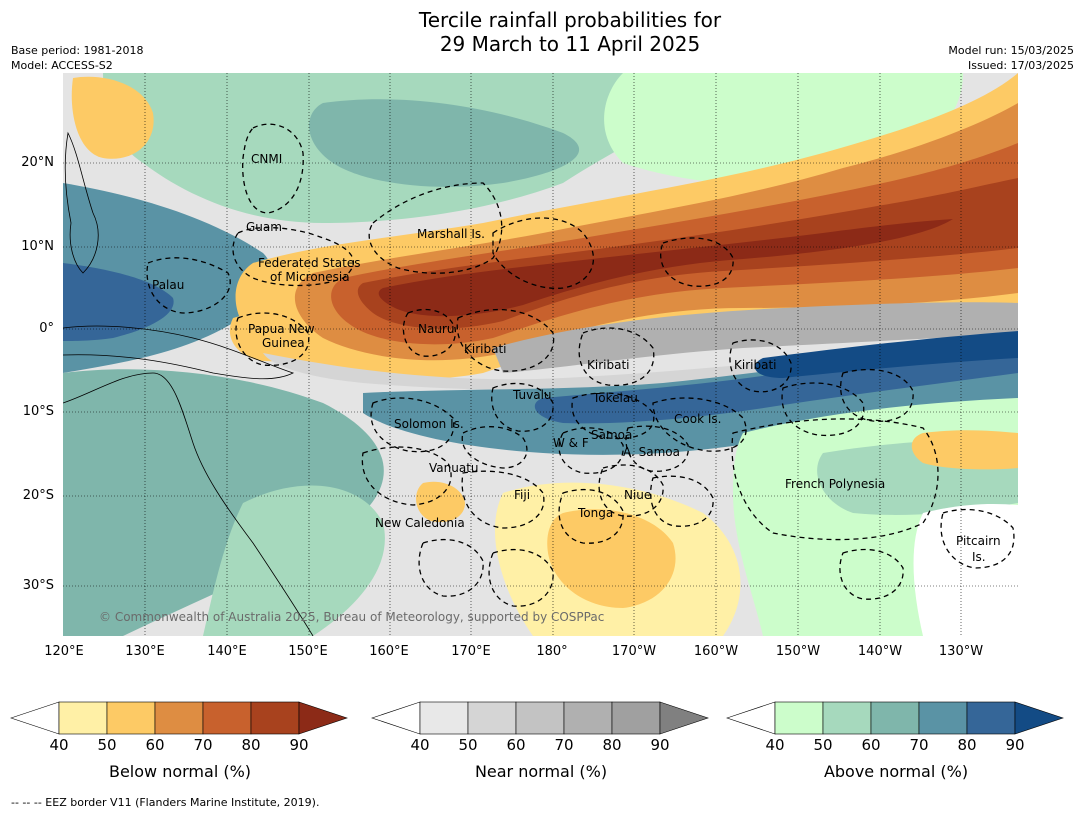 This screenshot has height=816, width=1085. I want to click on label-solomon: Solomon Is., so click(429, 424).